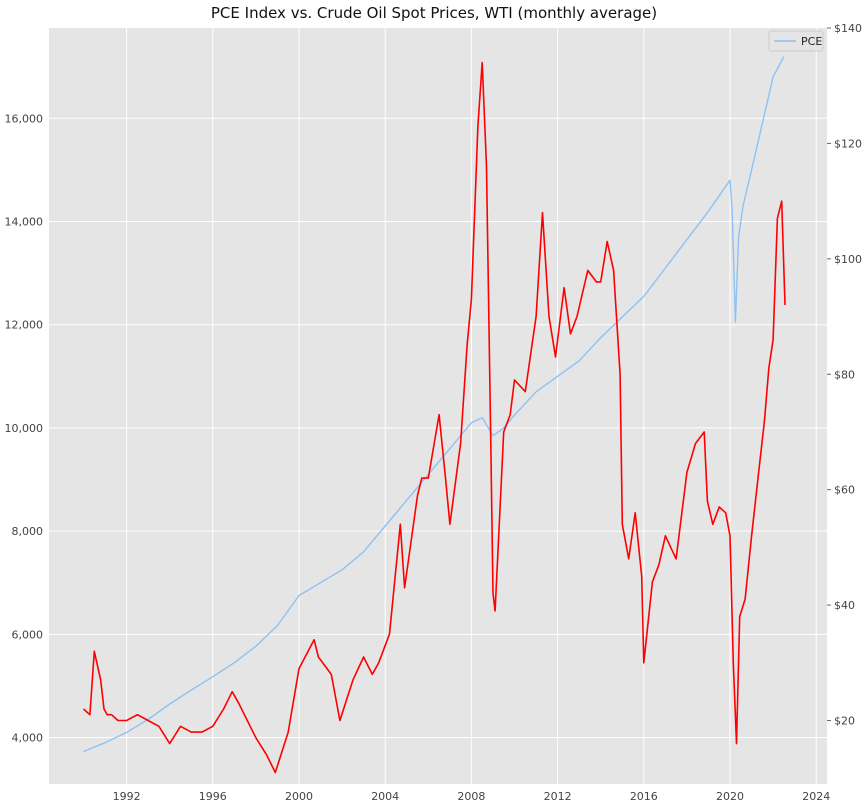  I want to click on x-tick-label: 2012, so click(558, 796).